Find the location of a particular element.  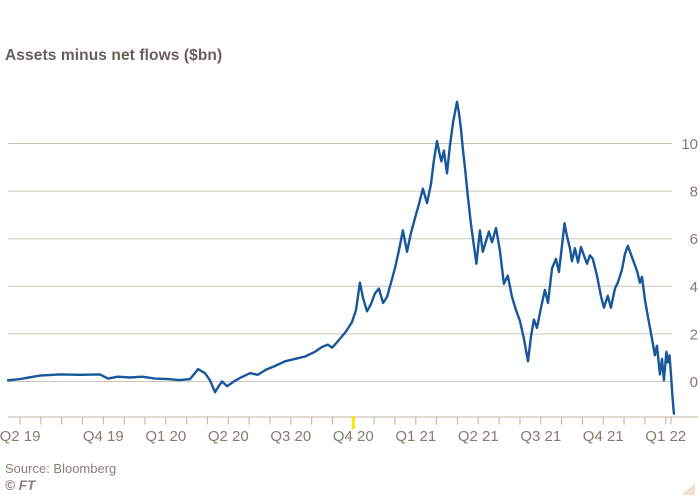

y-tick-label: 8 is located at coordinates (694, 192).